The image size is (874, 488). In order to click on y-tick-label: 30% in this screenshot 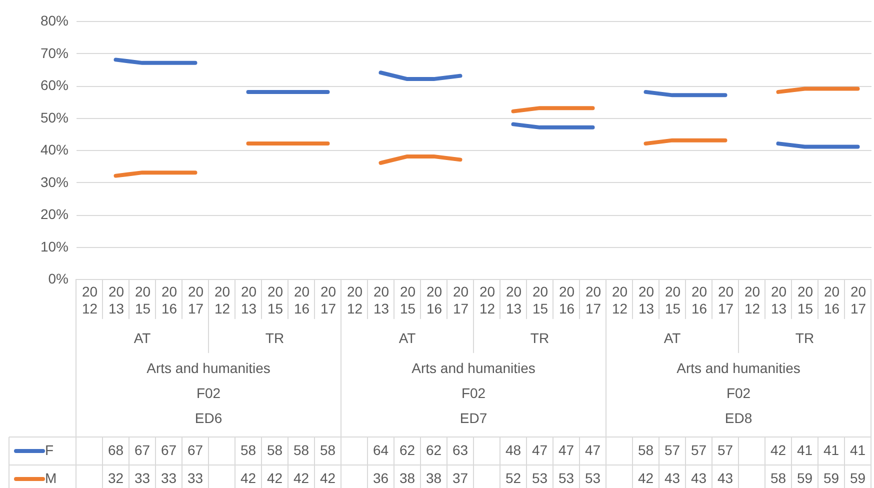, I will do `click(54, 182)`.